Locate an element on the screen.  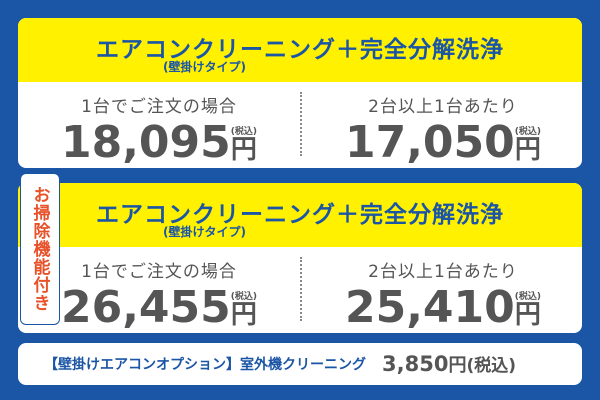
price-number: 3,850 is located at coordinates (415, 364).